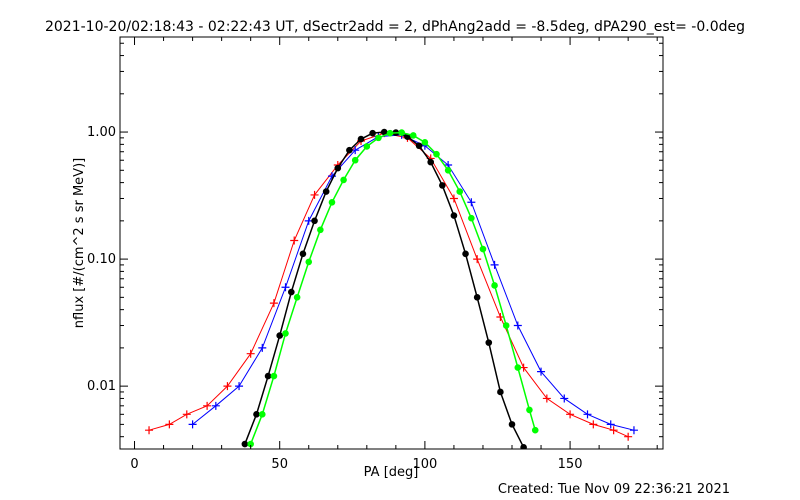  I want to click on y-tick-label: 1.00, so click(101, 132).